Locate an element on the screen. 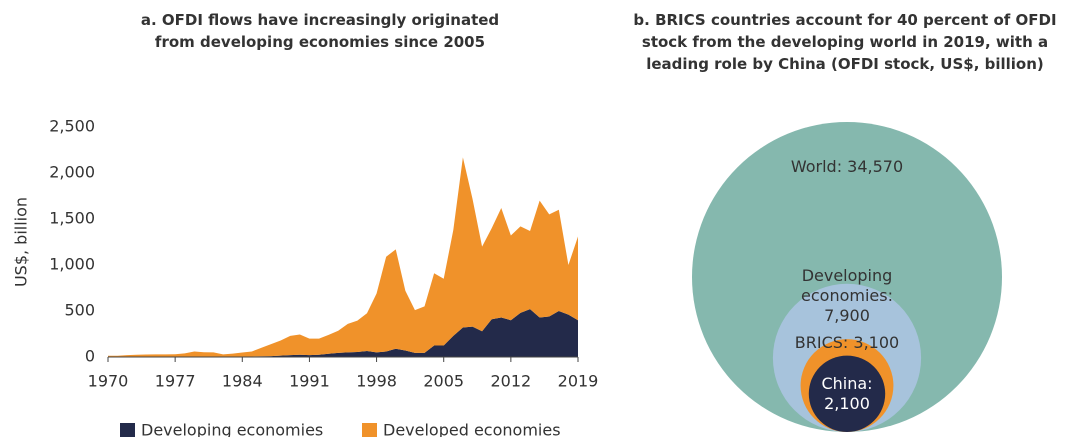  x-tick-label: 1984 is located at coordinates (242, 381).